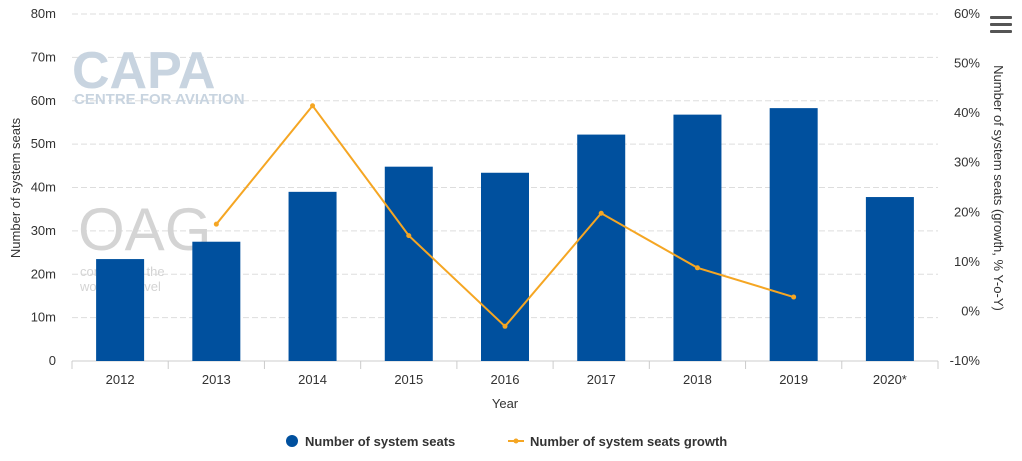 Image resolution: width=1022 pixels, height=461 pixels. What do you see at coordinates (967, 261) in the screenshot?
I see `y2-tick-label: 10%` at bounding box center [967, 261].